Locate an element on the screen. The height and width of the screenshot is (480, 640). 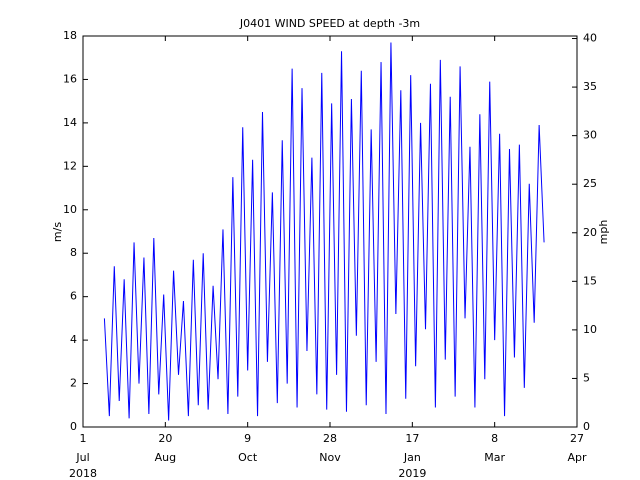
y-tick-label: 6 is located at coordinates (73, 296).